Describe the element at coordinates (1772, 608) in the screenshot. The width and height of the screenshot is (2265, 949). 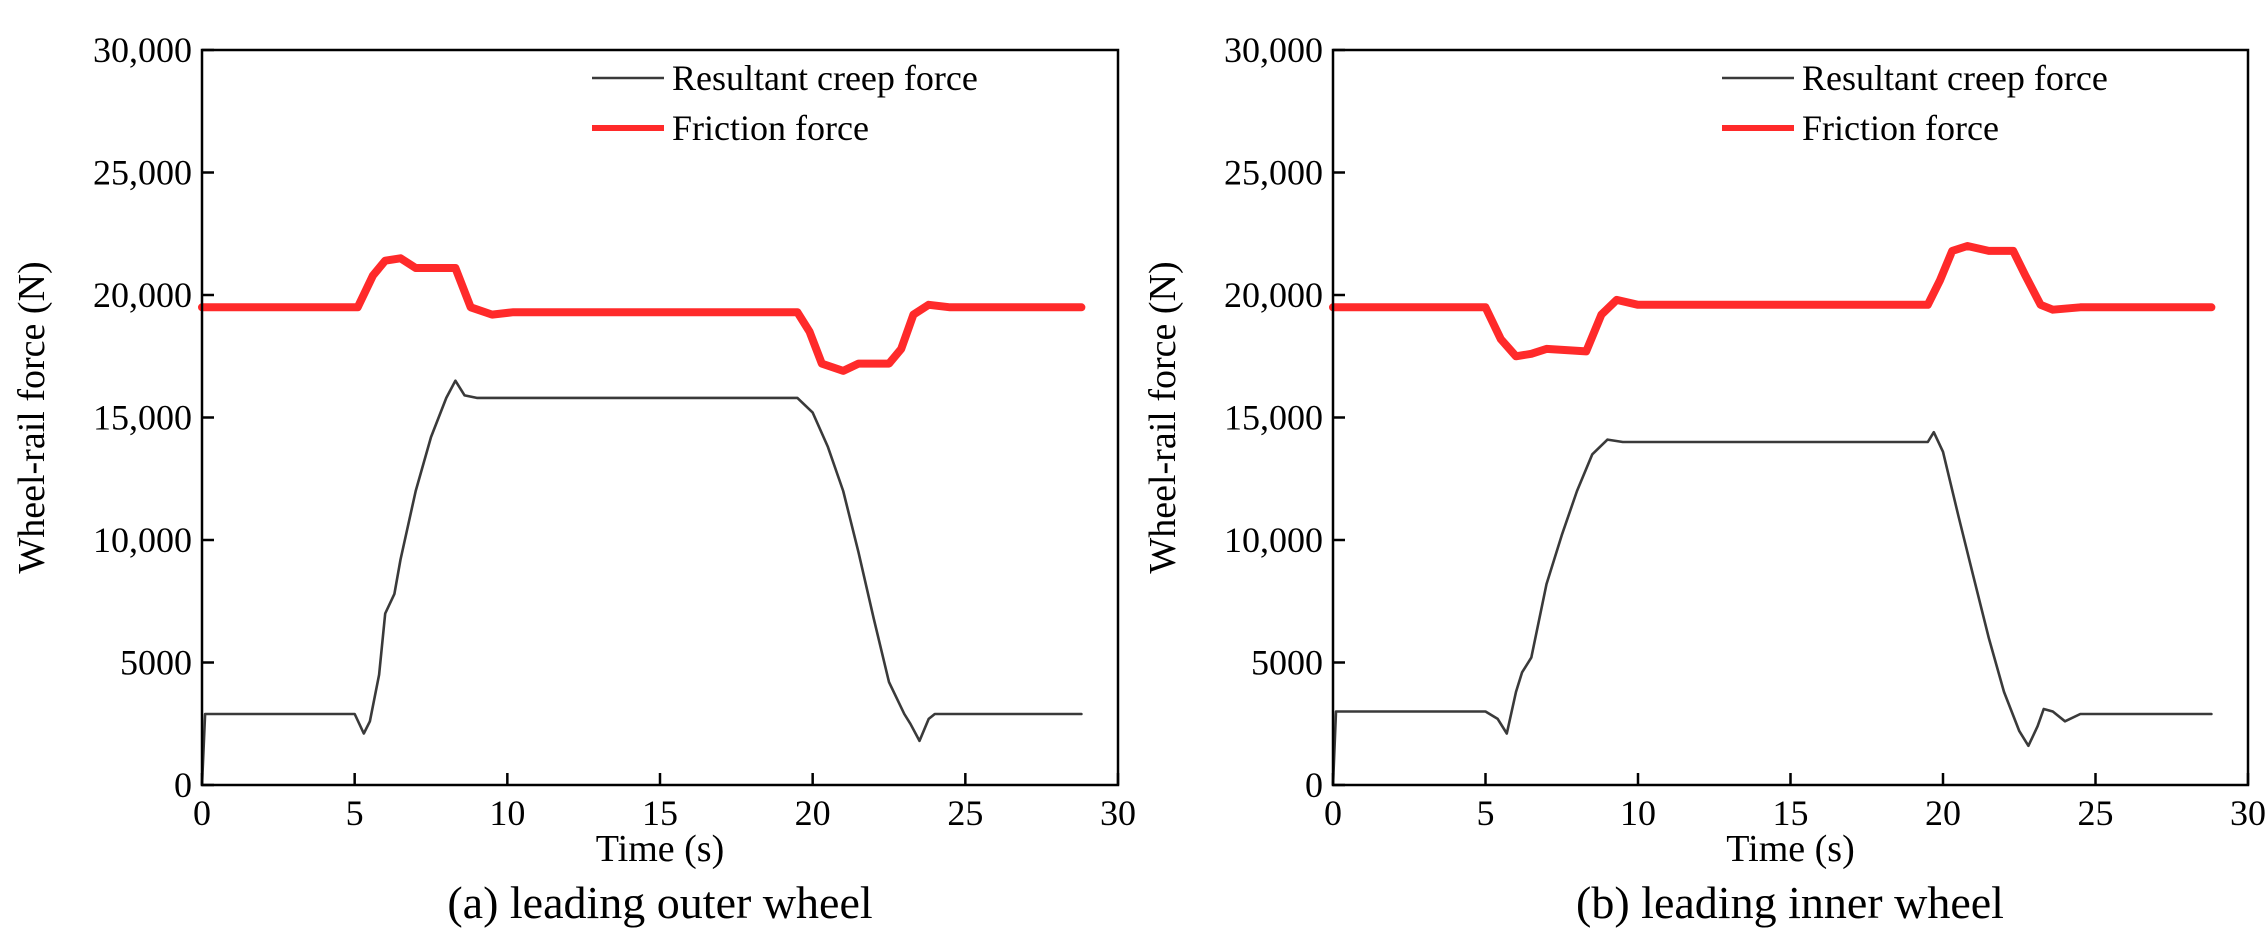
I see `resultant-creep-force-line` at that location.